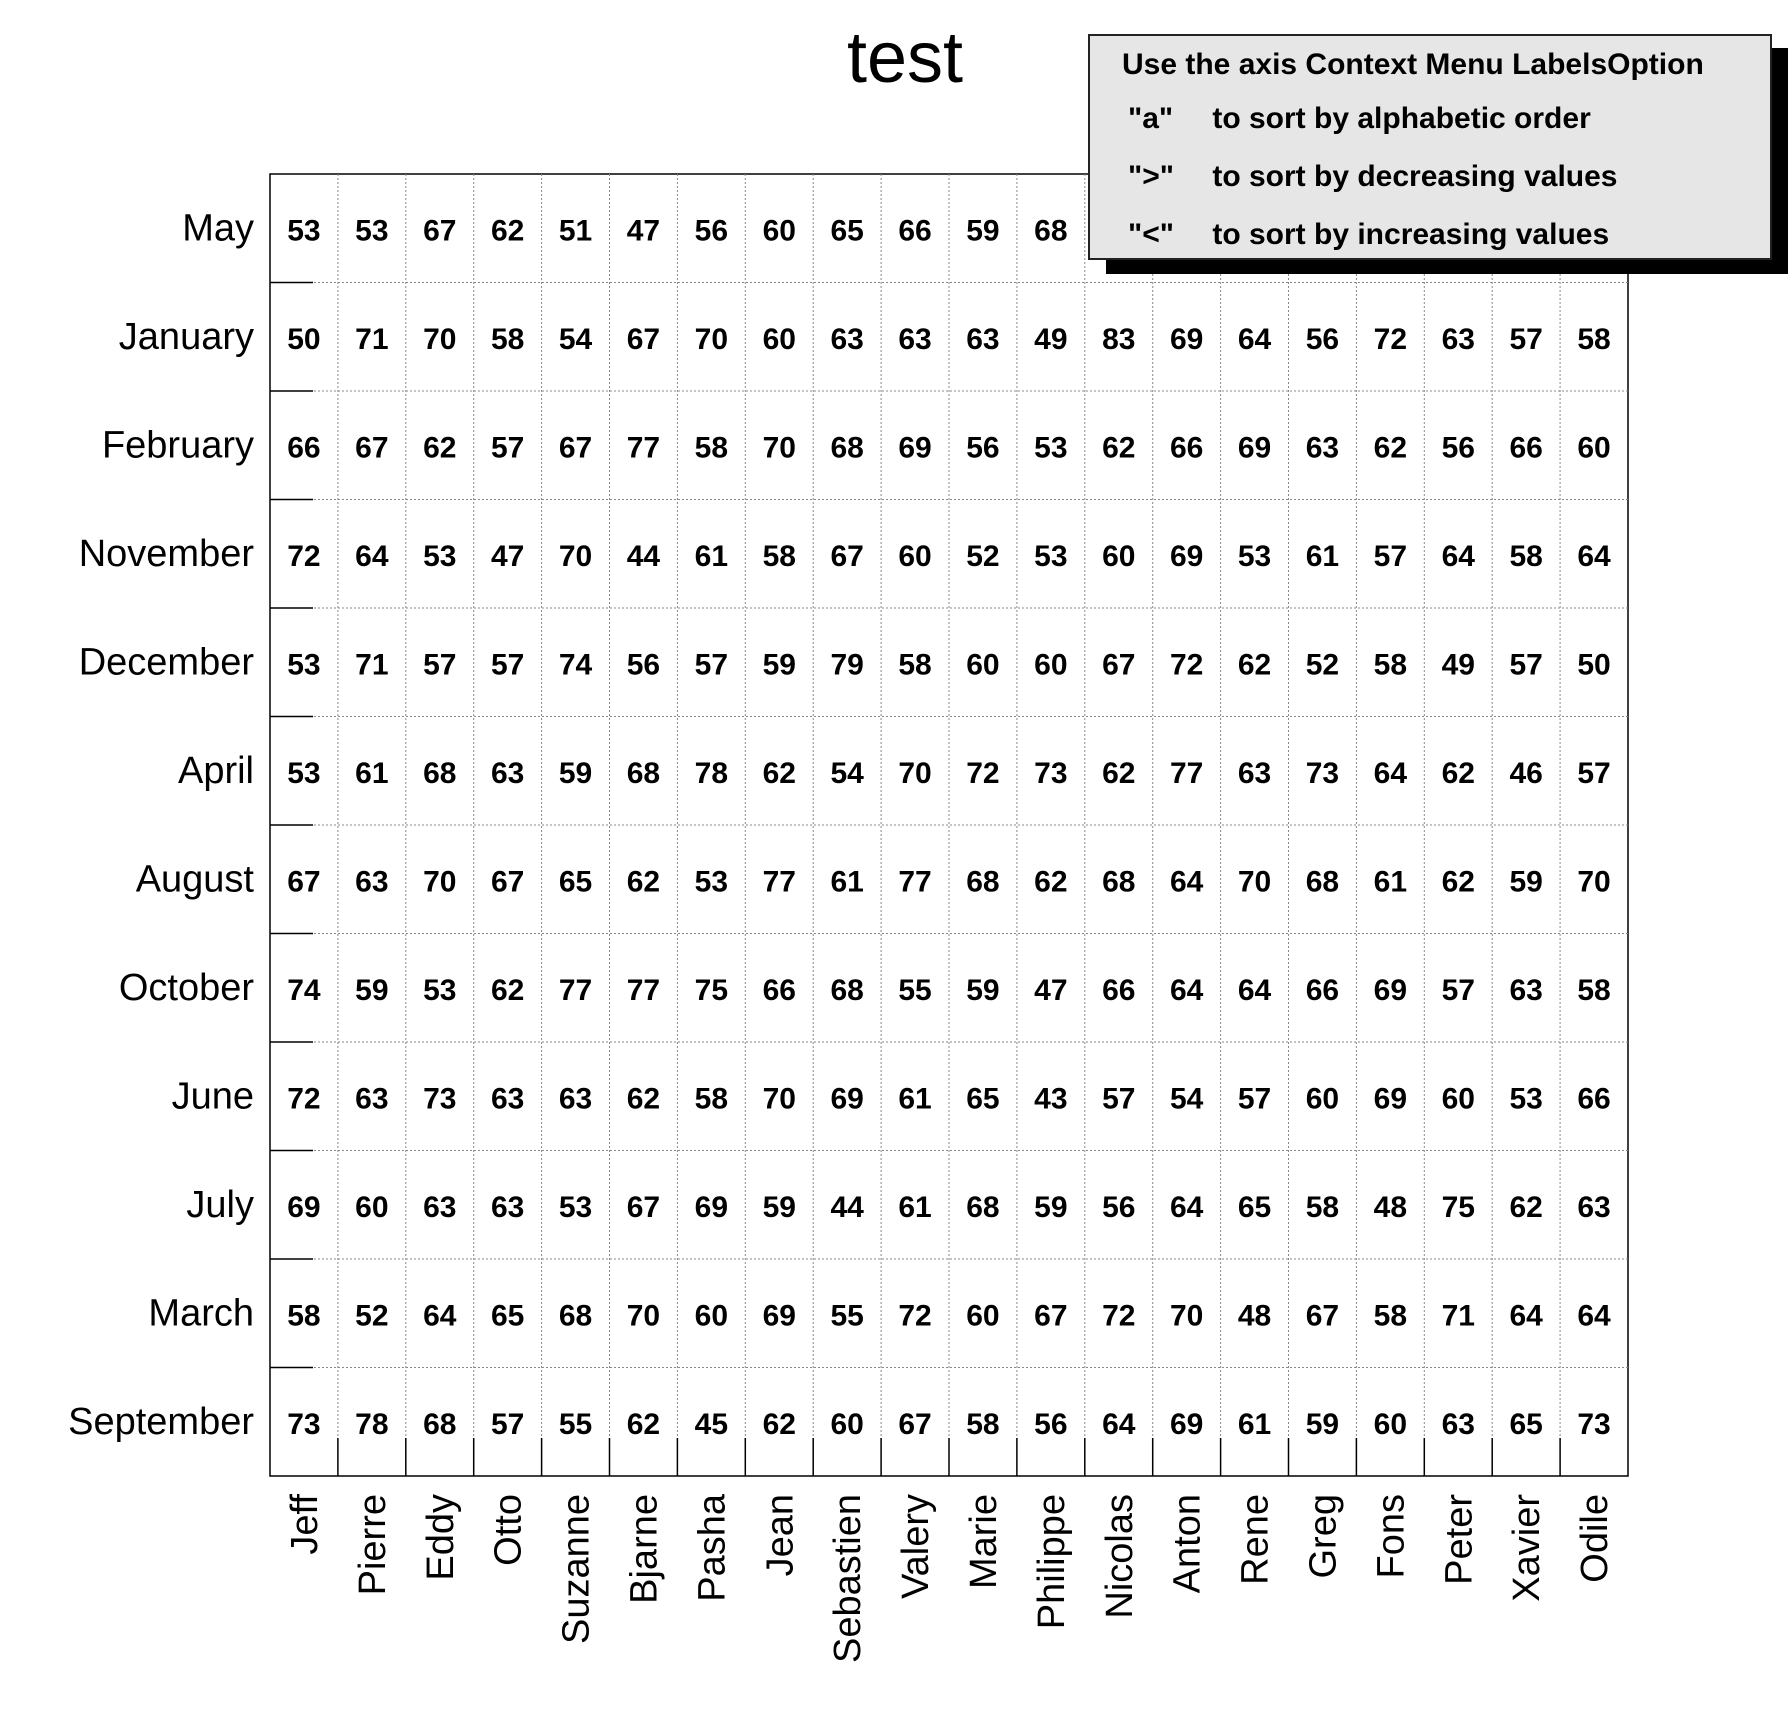 This screenshot has width=1788, height=1716. What do you see at coordinates (1527, 1548) in the screenshot?
I see `column-label: Xavier` at bounding box center [1527, 1548].